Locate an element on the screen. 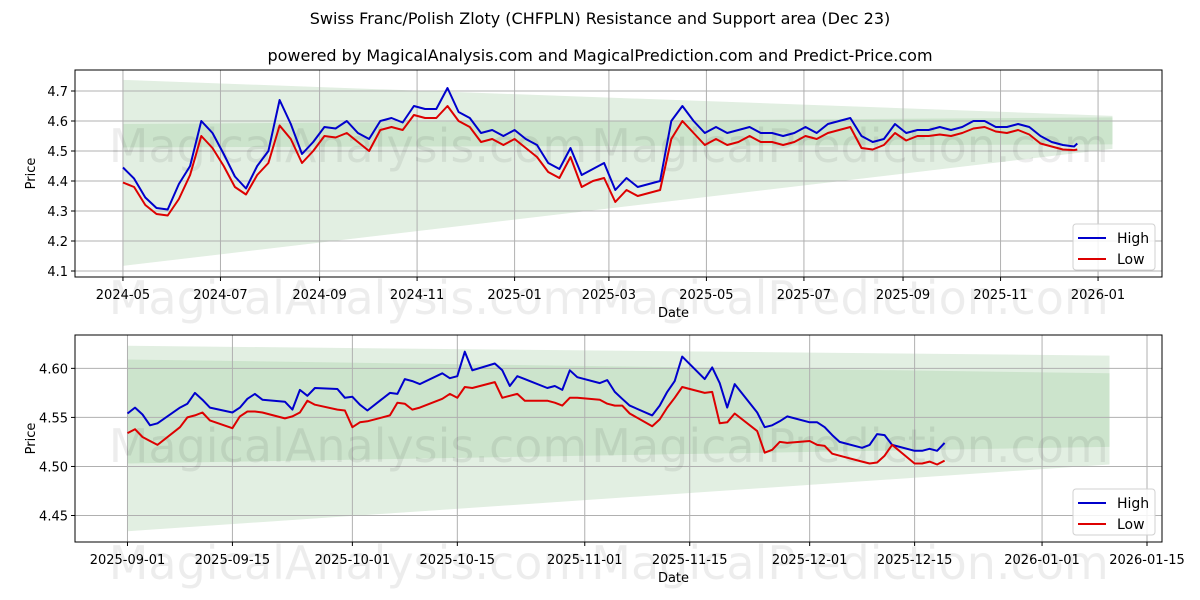 The height and width of the screenshot is (600, 1200). x-tick-label: 2026-01 is located at coordinates (1098, 295).